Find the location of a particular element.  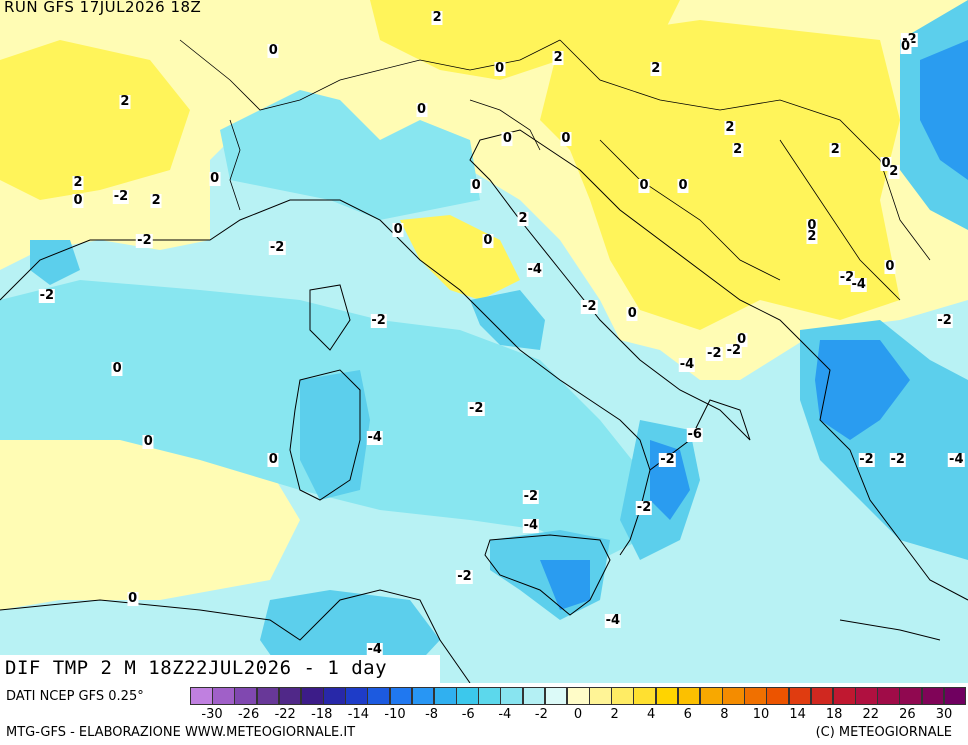

negative-lazio is located at coordinates (507, 320).